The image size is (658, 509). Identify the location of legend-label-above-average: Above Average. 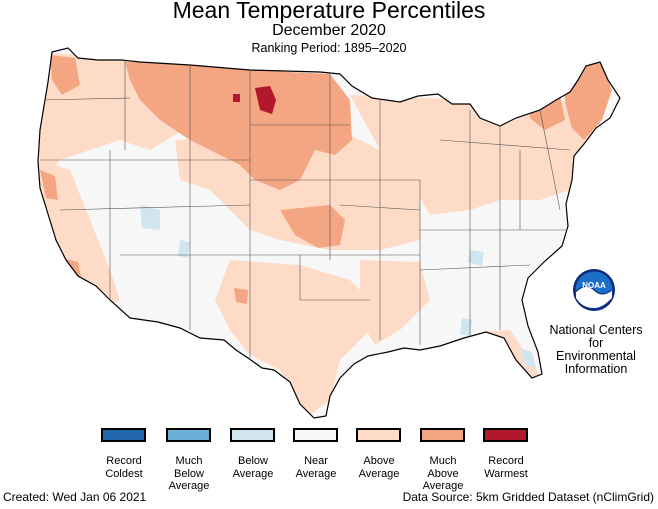
(379, 467).